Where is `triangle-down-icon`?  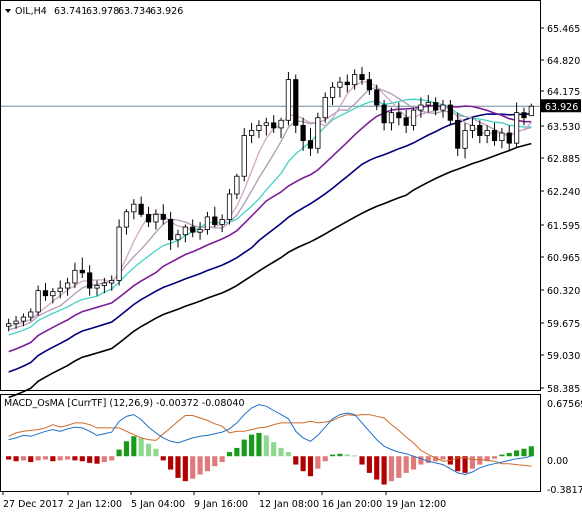 triangle-down-icon is located at coordinates (8, 11).